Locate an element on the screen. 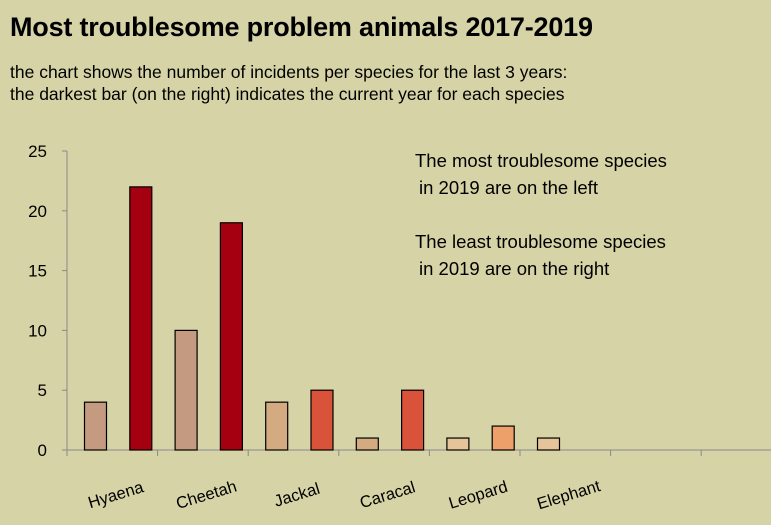  x-category-label: Cheetah is located at coordinates (206, 494).